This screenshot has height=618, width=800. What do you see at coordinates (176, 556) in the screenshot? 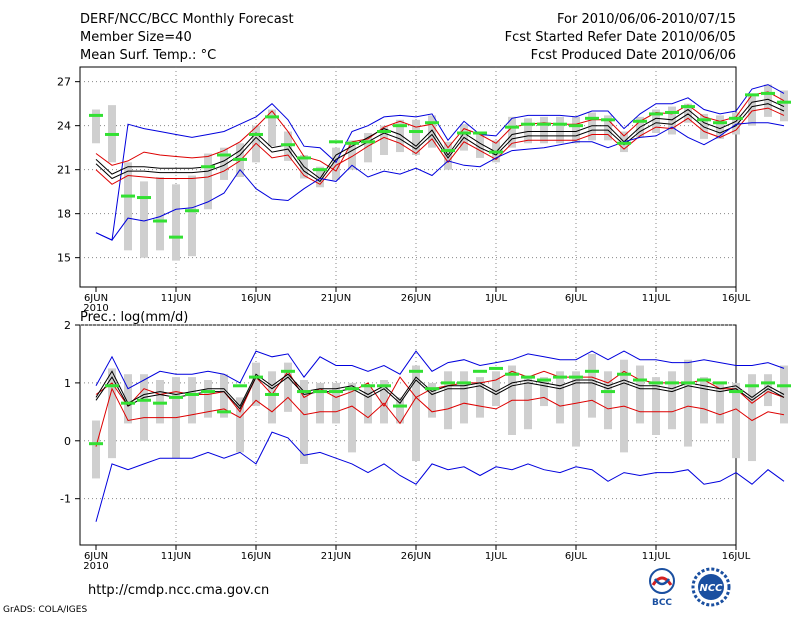
I see `x-tick-label: 11JUN` at bounding box center [176, 556].